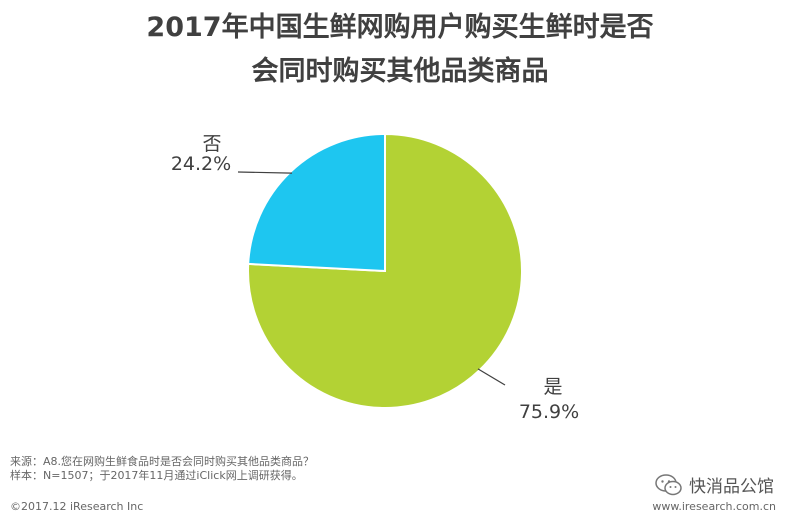 The height and width of the screenshot is (522, 800). I want to click on chart-title-line2: 会同时购买其他品类商品, so click(400, 71).